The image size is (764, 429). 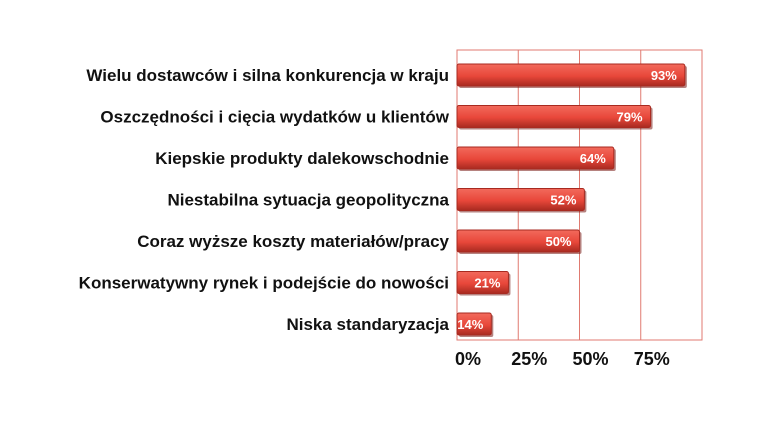 I want to click on x-tick-label: 50%, so click(x=590, y=359).